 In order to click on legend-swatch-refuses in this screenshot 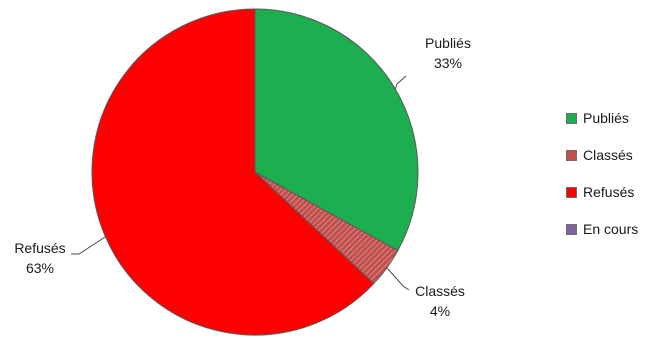, I will do `click(571, 192)`.